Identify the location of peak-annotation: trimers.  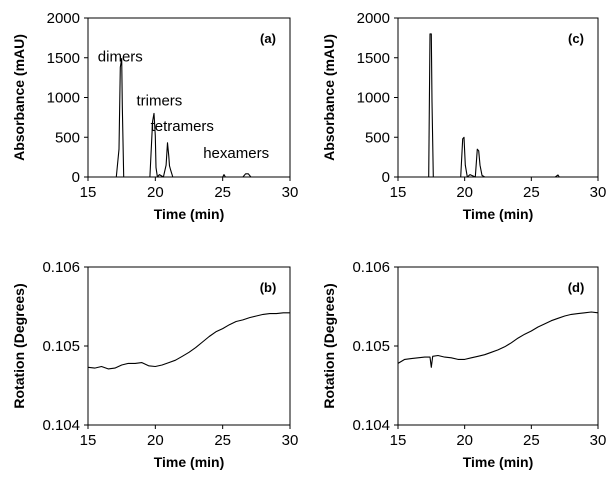
(159, 100).